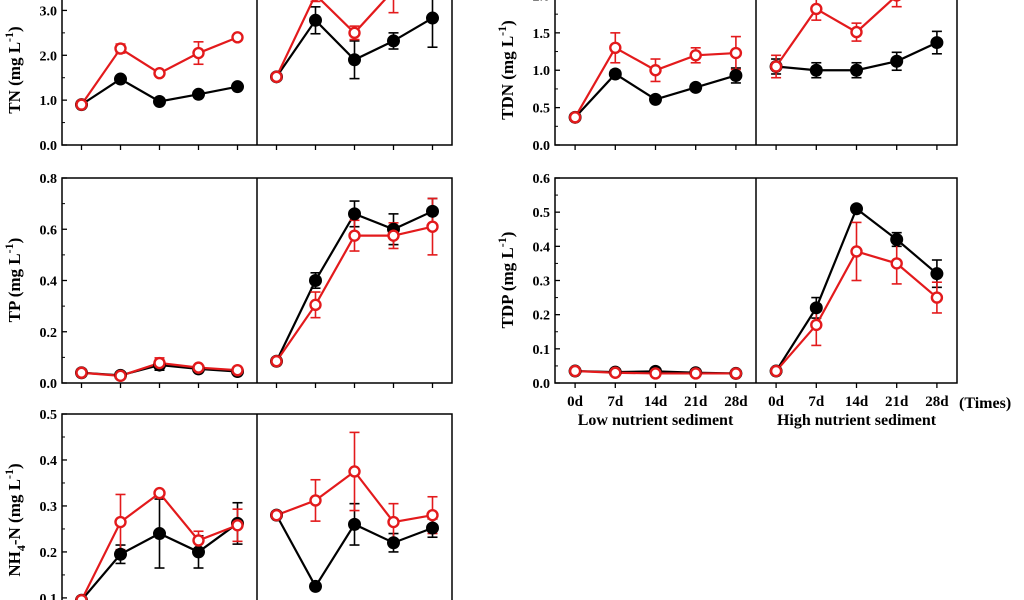 Image resolution: width=1024 pixels, height=600 pixels. Describe the element at coordinates (13, 280) in the screenshot. I see `y-axis-label: TP (mg L-1)` at that location.